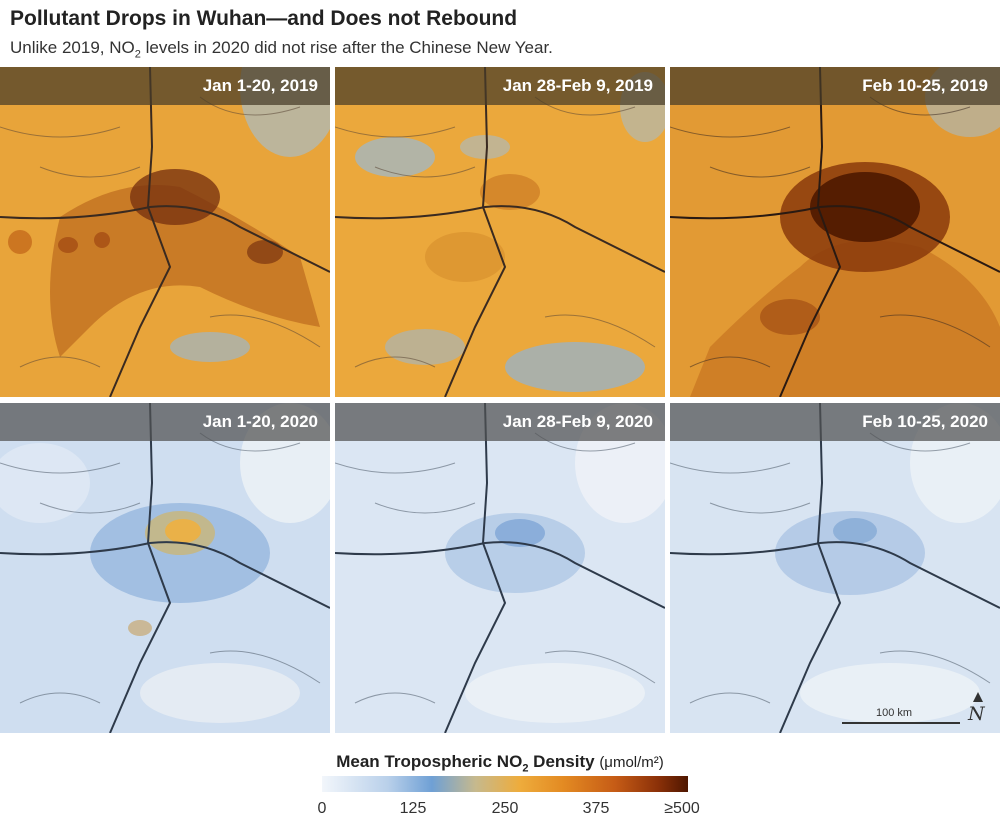  Describe the element at coordinates (505, 808) in the screenshot. I see `legend-tick: 250` at that location.